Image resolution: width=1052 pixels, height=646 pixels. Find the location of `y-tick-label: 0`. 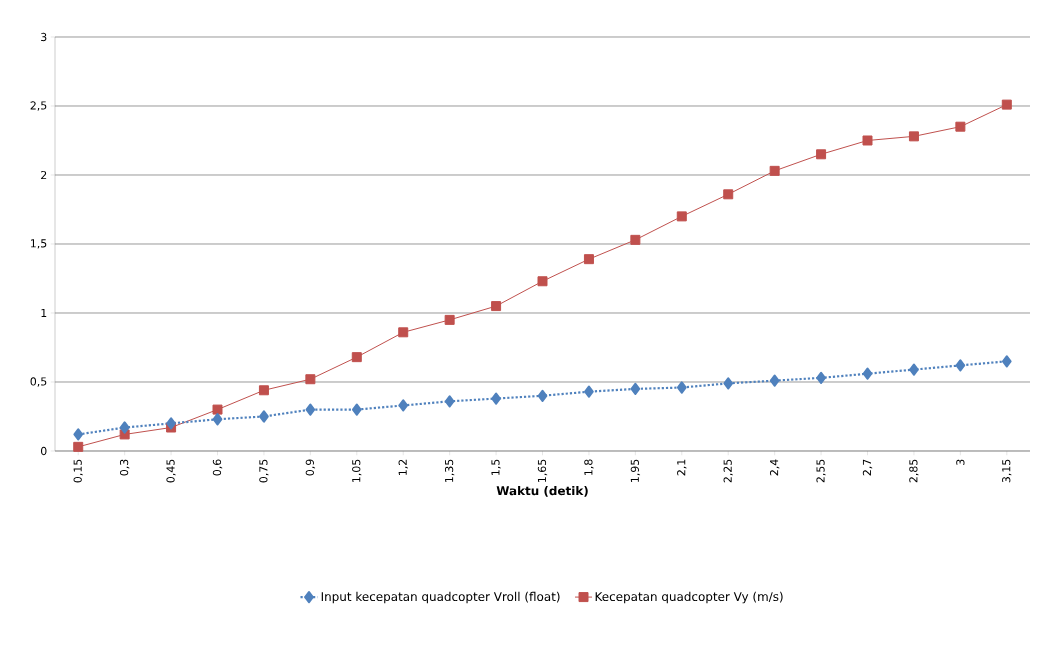

y-tick-label: 0 is located at coordinates (43, 451).